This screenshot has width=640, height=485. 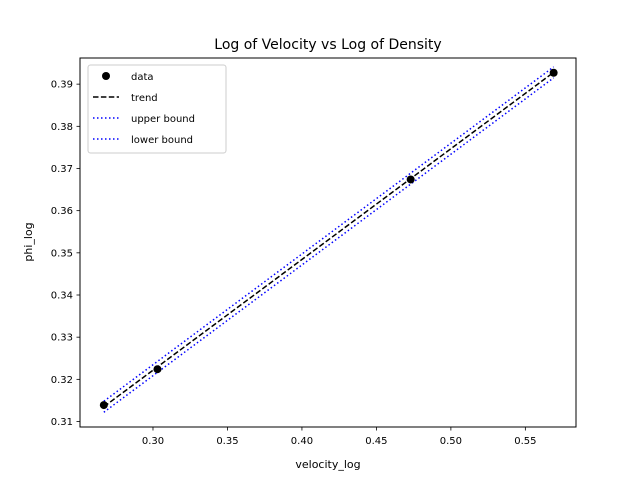 I want to click on y-tick-label: 0.38, so click(x=62, y=127).